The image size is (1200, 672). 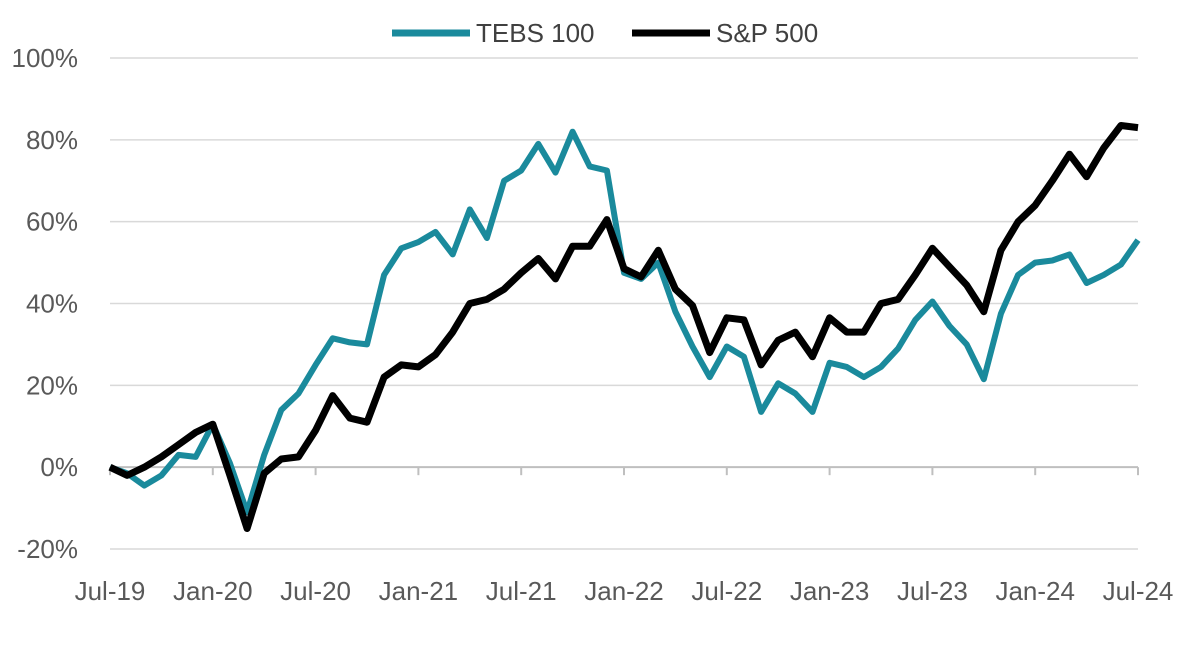 What do you see at coordinates (213, 591) in the screenshot?
I see `x-tick-label: Jan-20` at bounding box center [213, 591].